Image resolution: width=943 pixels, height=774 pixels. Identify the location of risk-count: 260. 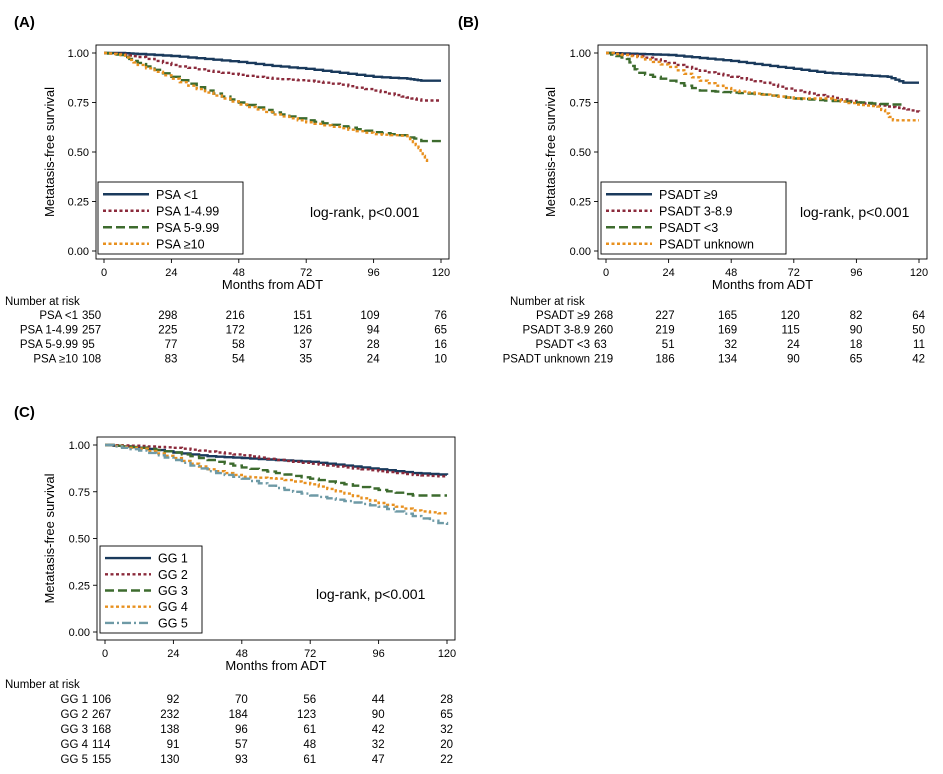
(603, 331).